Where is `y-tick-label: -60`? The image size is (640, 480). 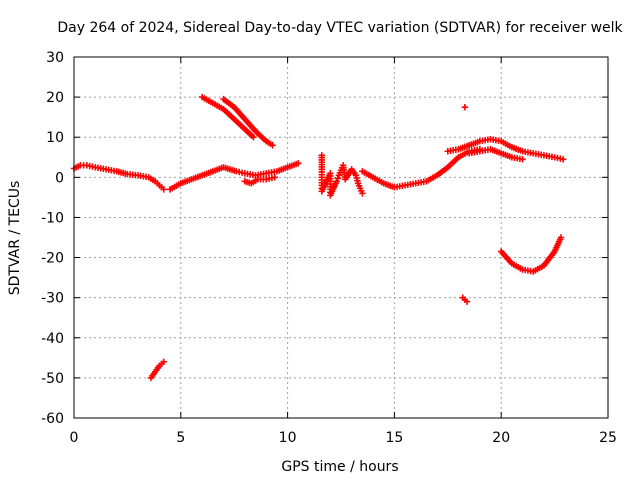
y-tick-label: -60 is located at coordinates (52, 419).